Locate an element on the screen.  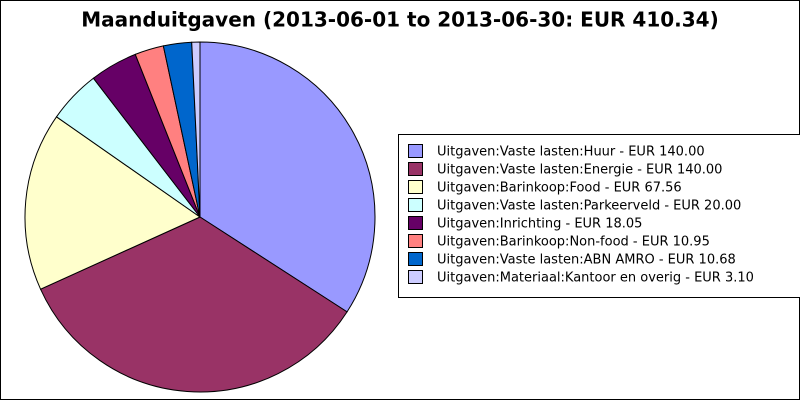
legend-label: Uitgaven:Inrichting - EUR 18.05 is located at coordinates (539, 224).